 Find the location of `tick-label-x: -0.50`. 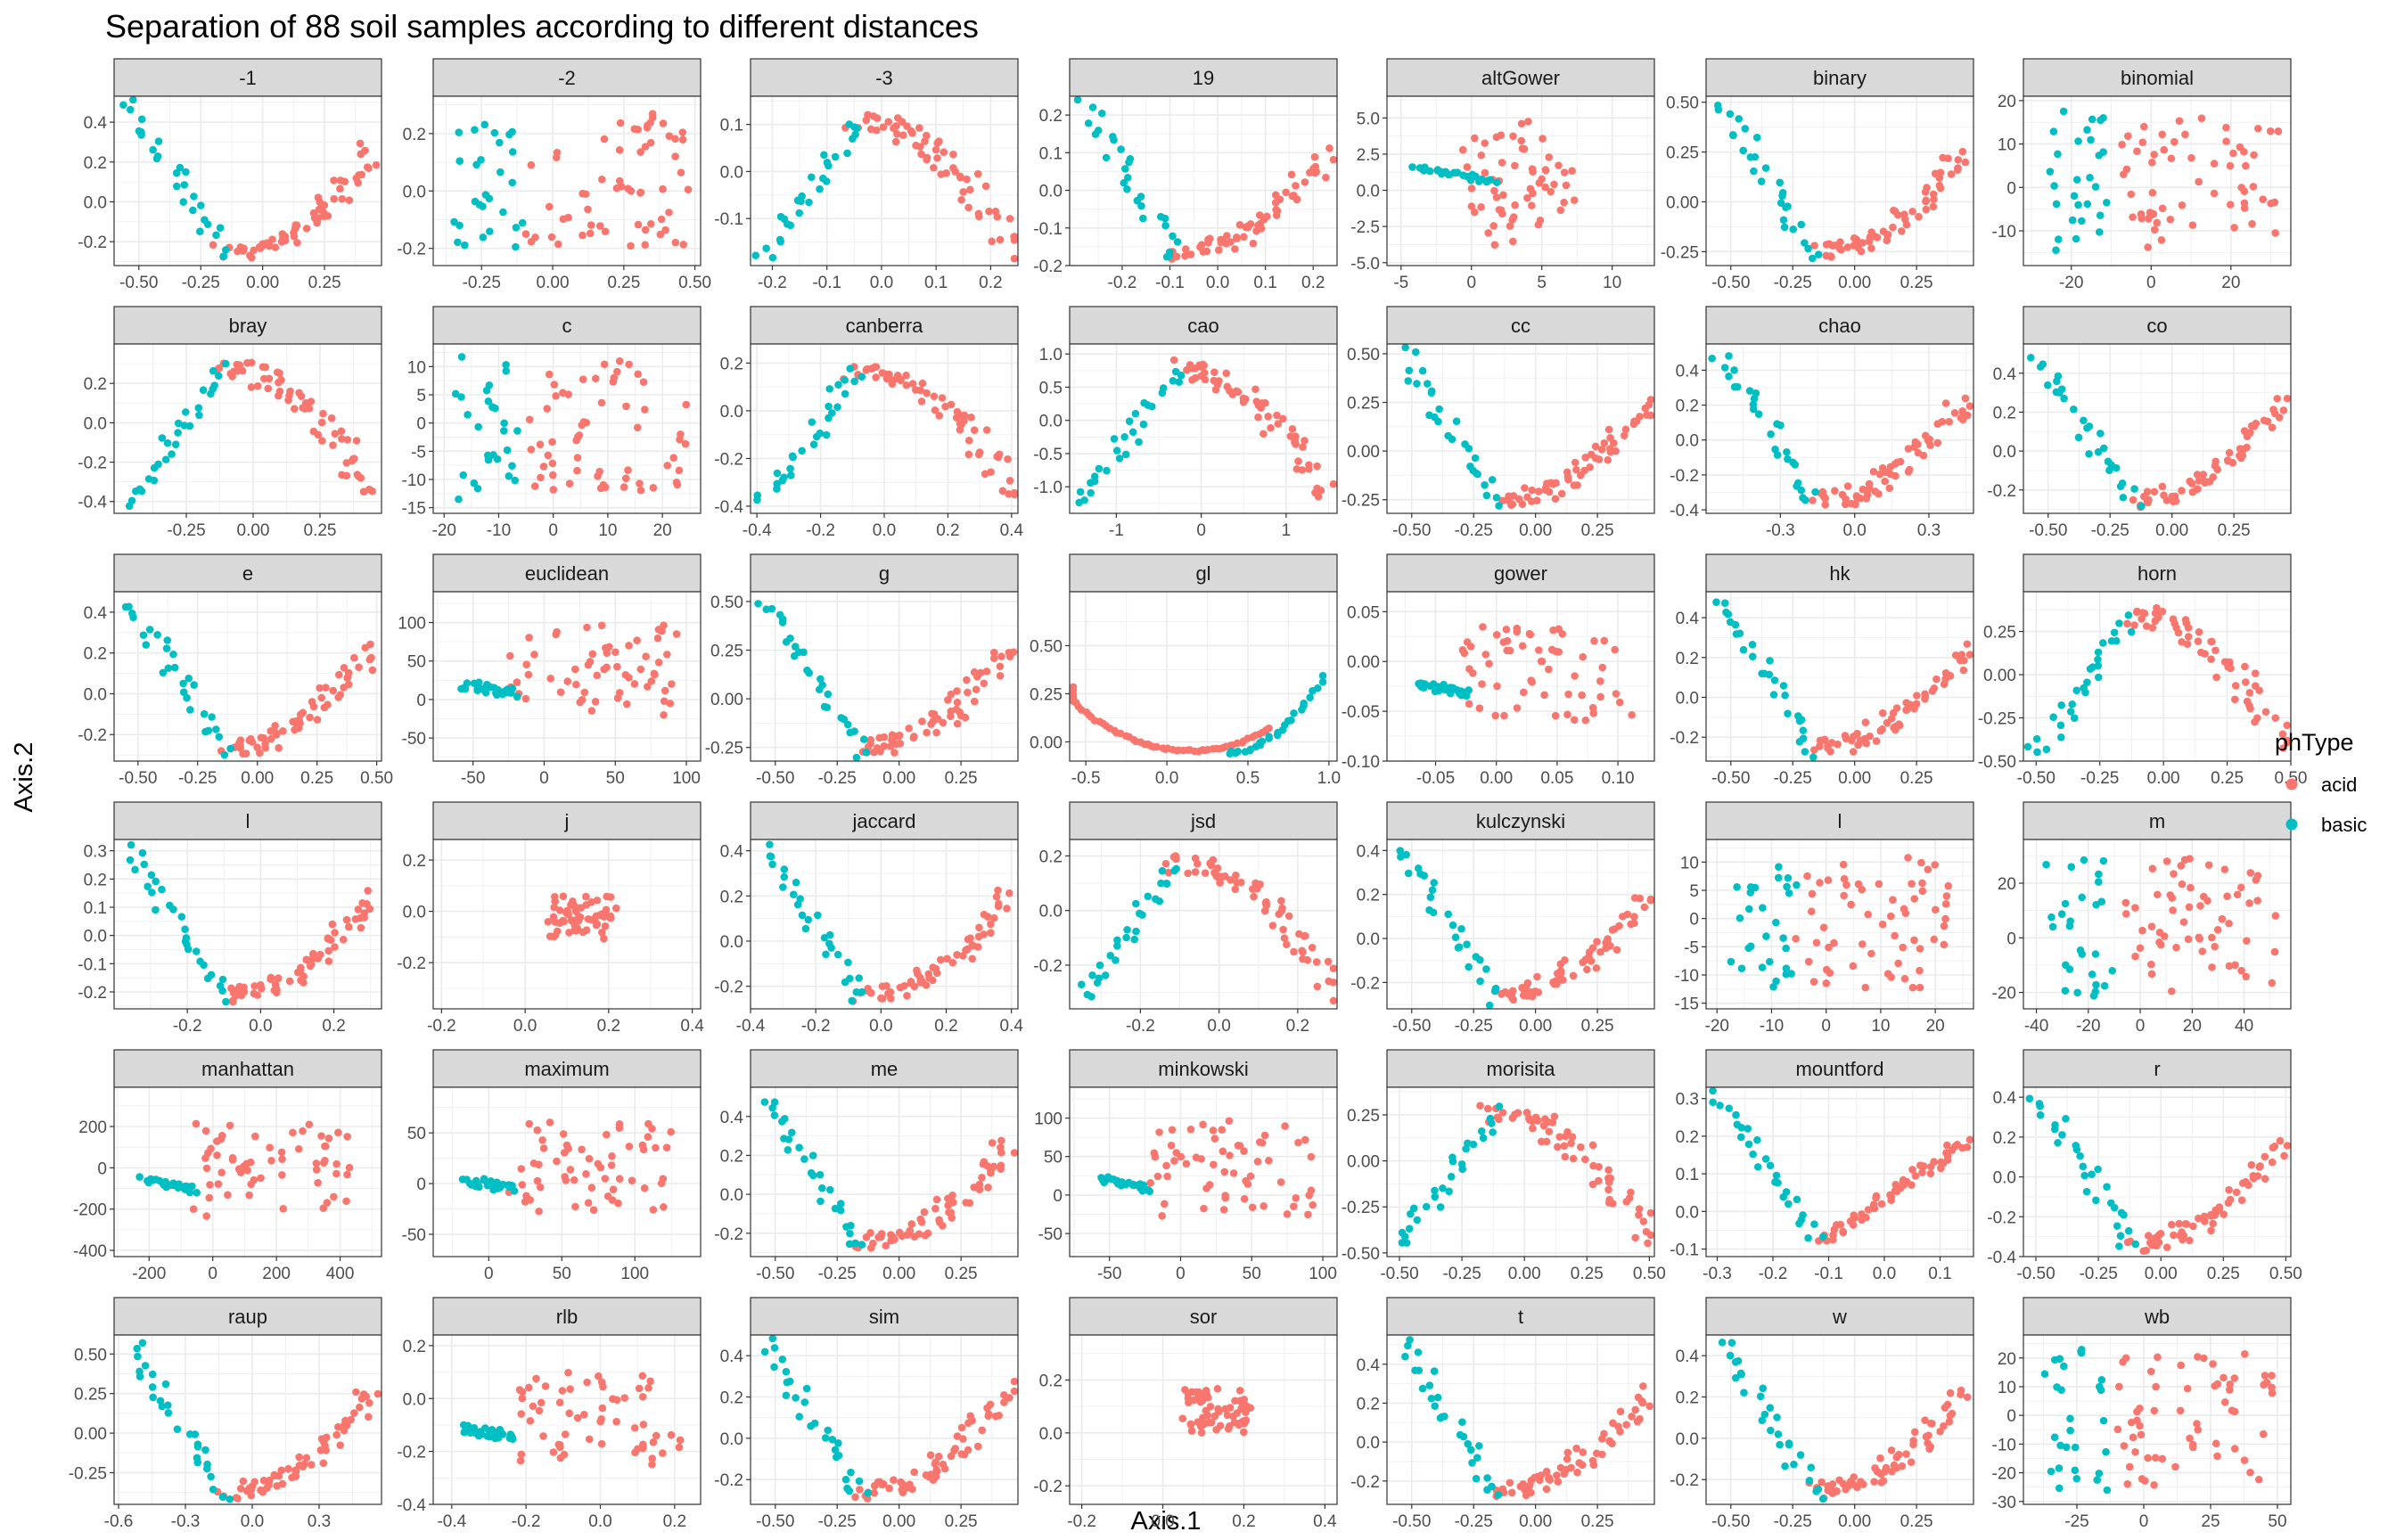

tick-label-x: -0.50 is located at coordinates (775, 1274).